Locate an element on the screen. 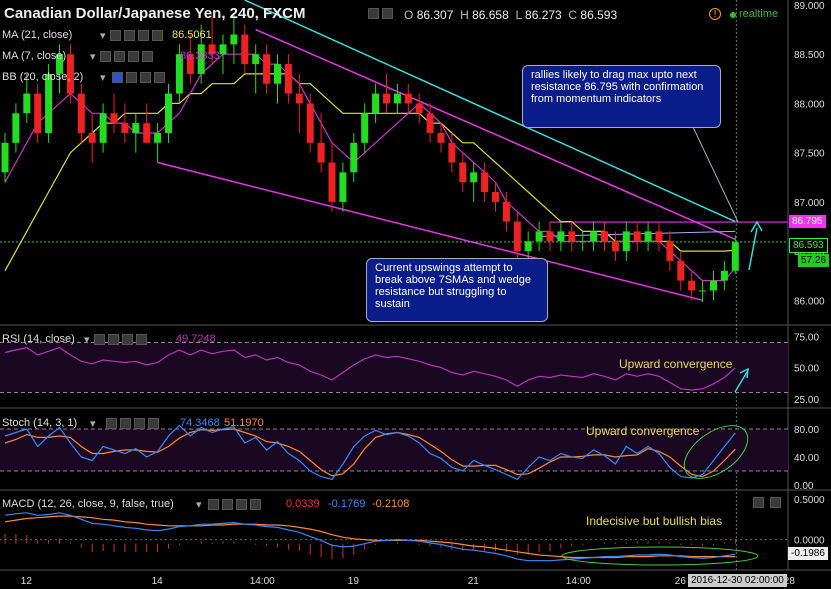  rsi-settings-icon is located at coordinates (113, 339).